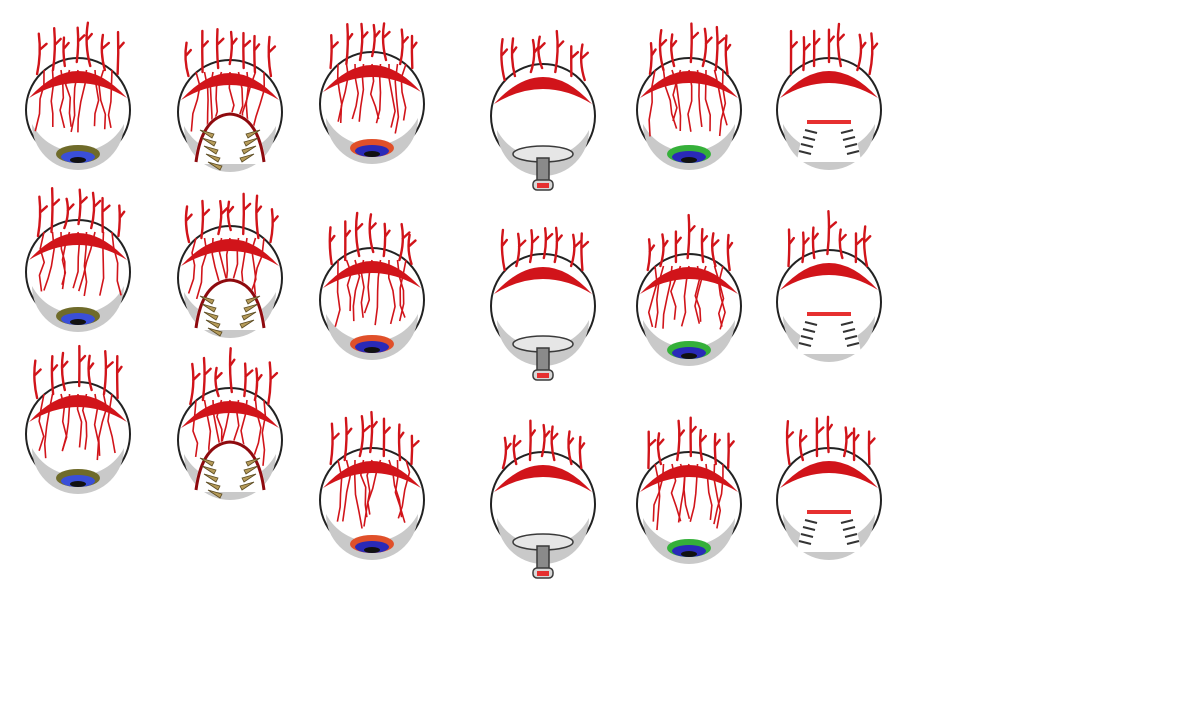 The image size is (1200, 728). What do you see at coordinates (78, 259) in the screenshot?
I see `eye-sprite-col1-frame2` at bounding box center [78, 259].